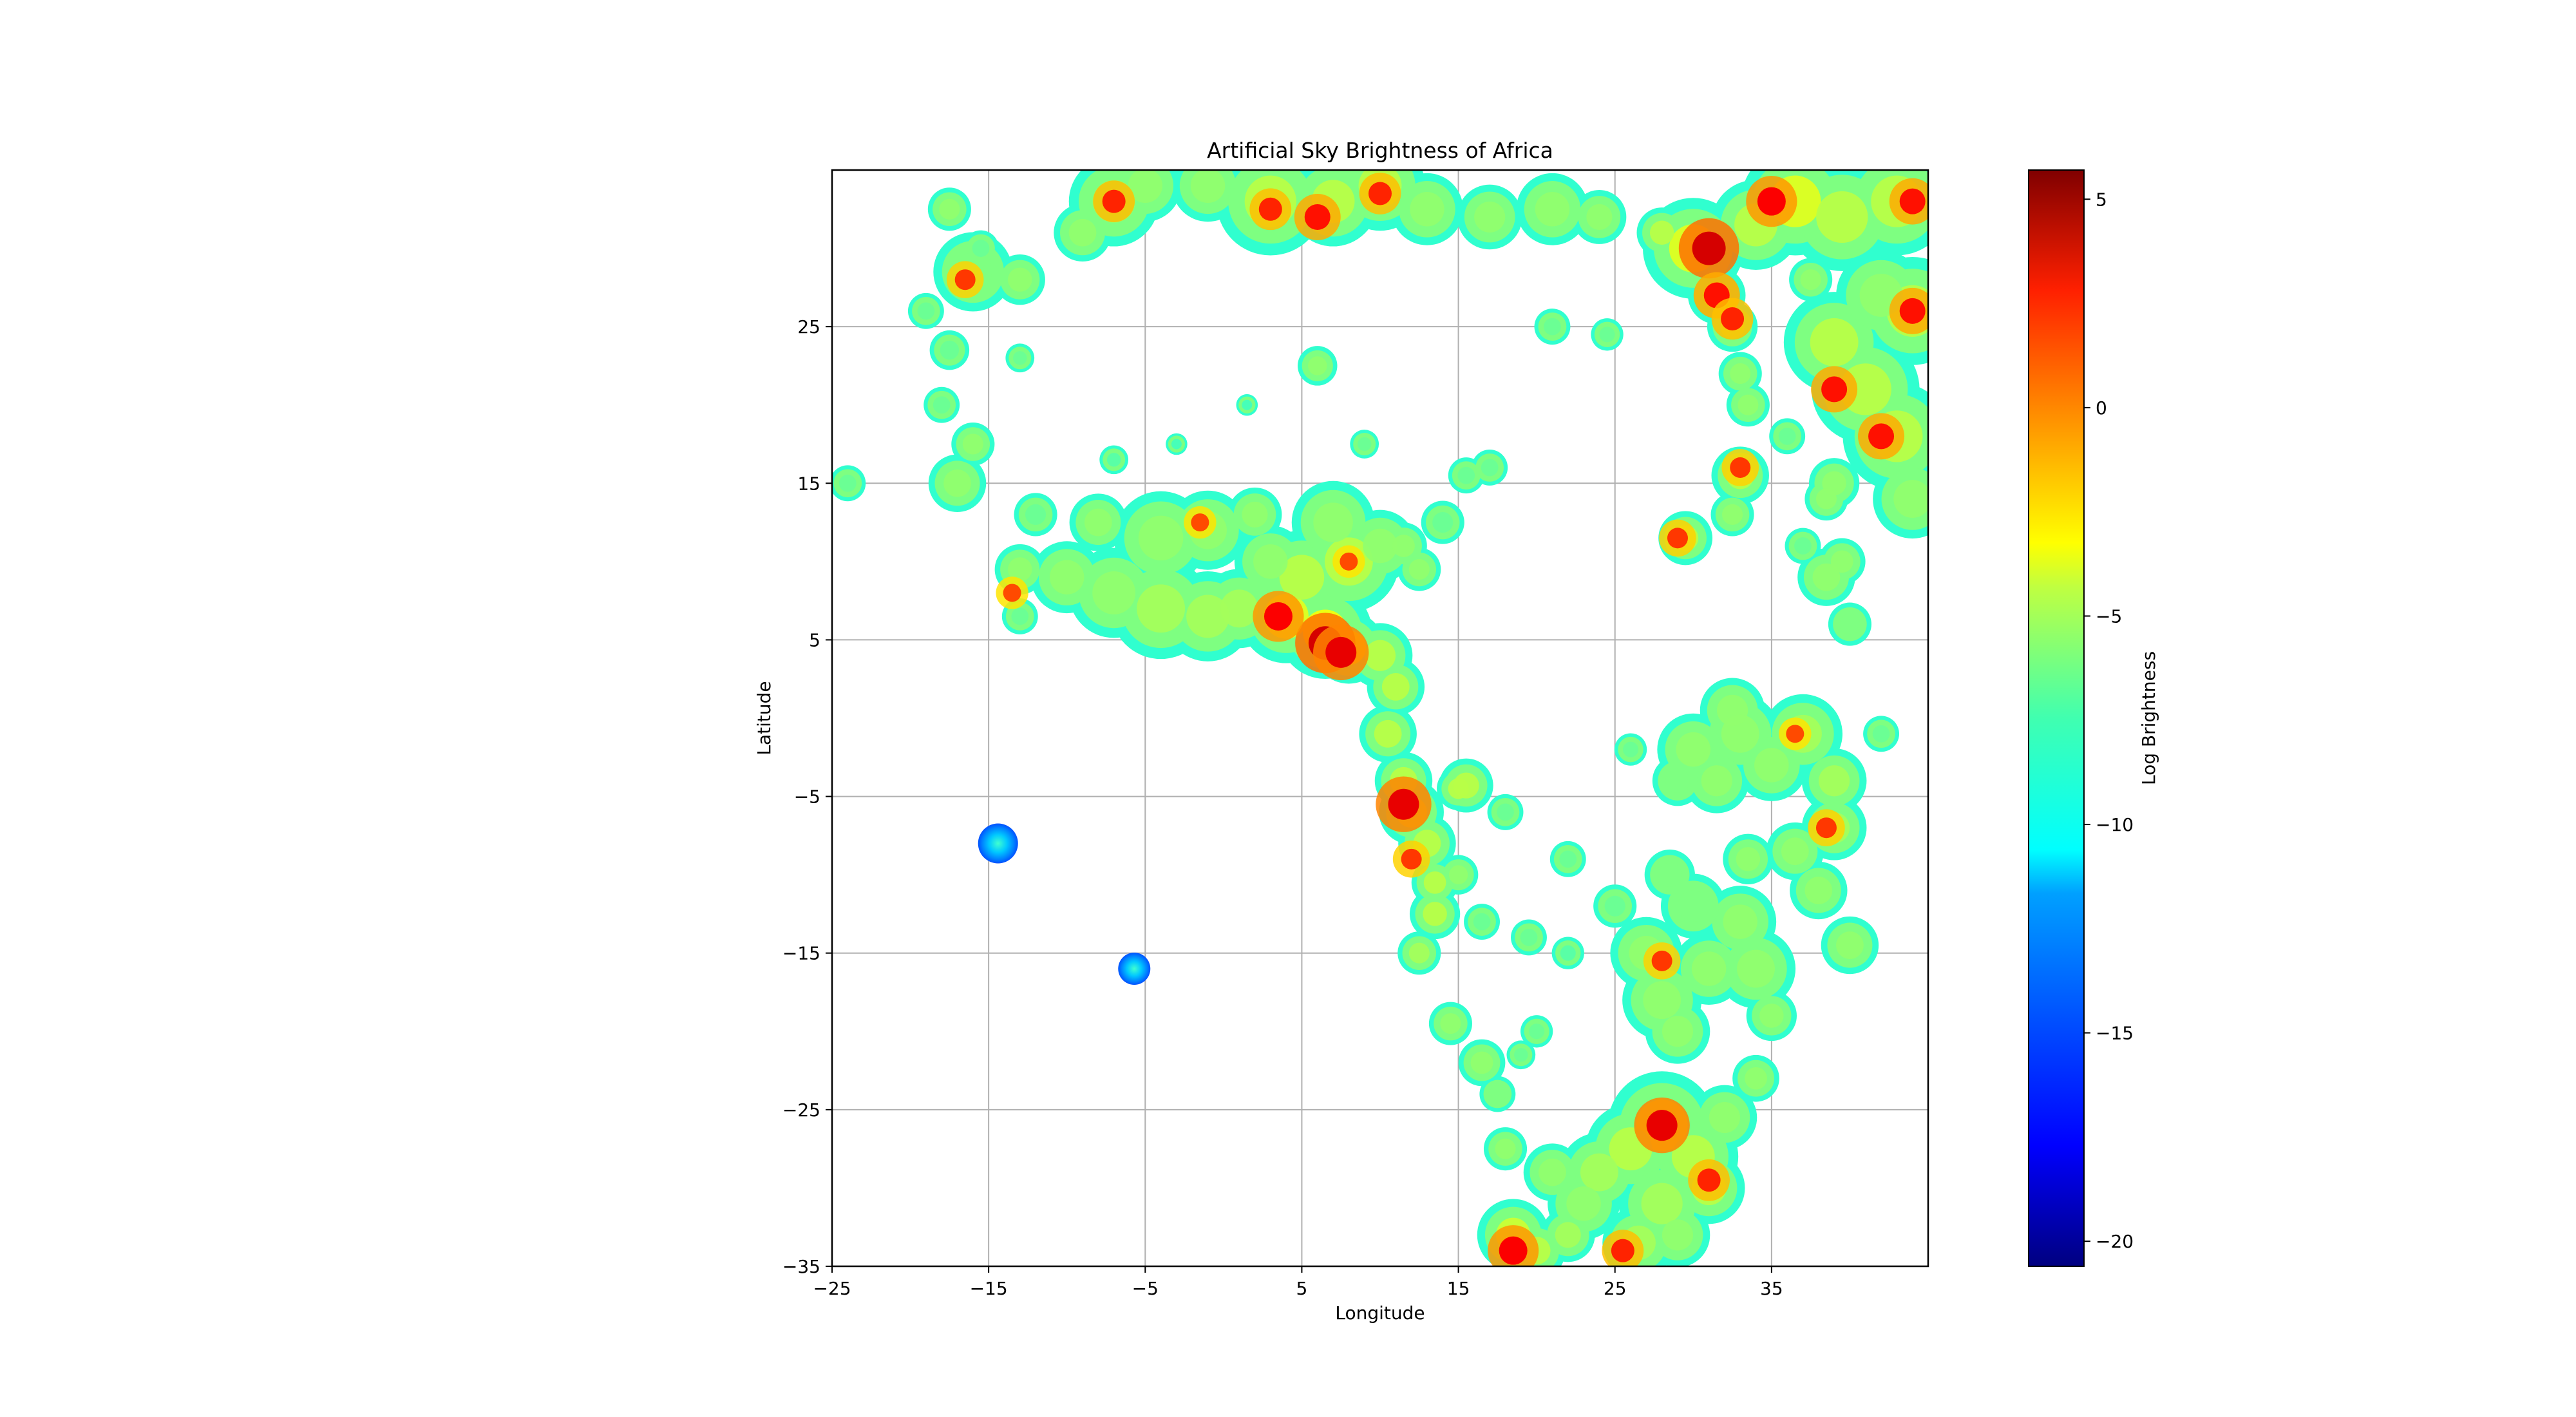 The width and height of the screenshot is (2576, 1417). Describe the element at coordinates (2101, 199) in the screenshot. I see `colorbar-tick-label: 5` at that location.